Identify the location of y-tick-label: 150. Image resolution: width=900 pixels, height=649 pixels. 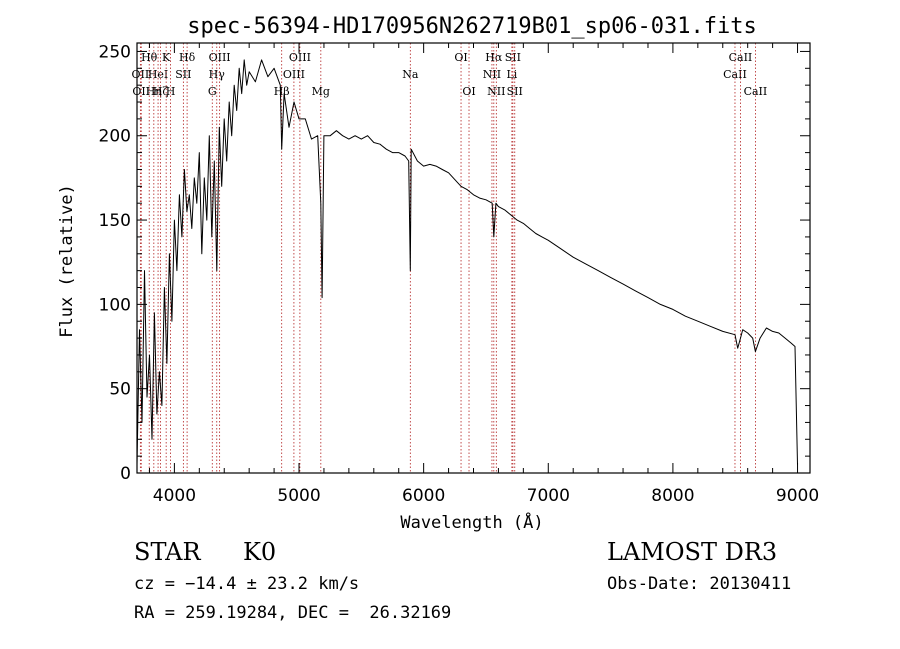
(115, 221).